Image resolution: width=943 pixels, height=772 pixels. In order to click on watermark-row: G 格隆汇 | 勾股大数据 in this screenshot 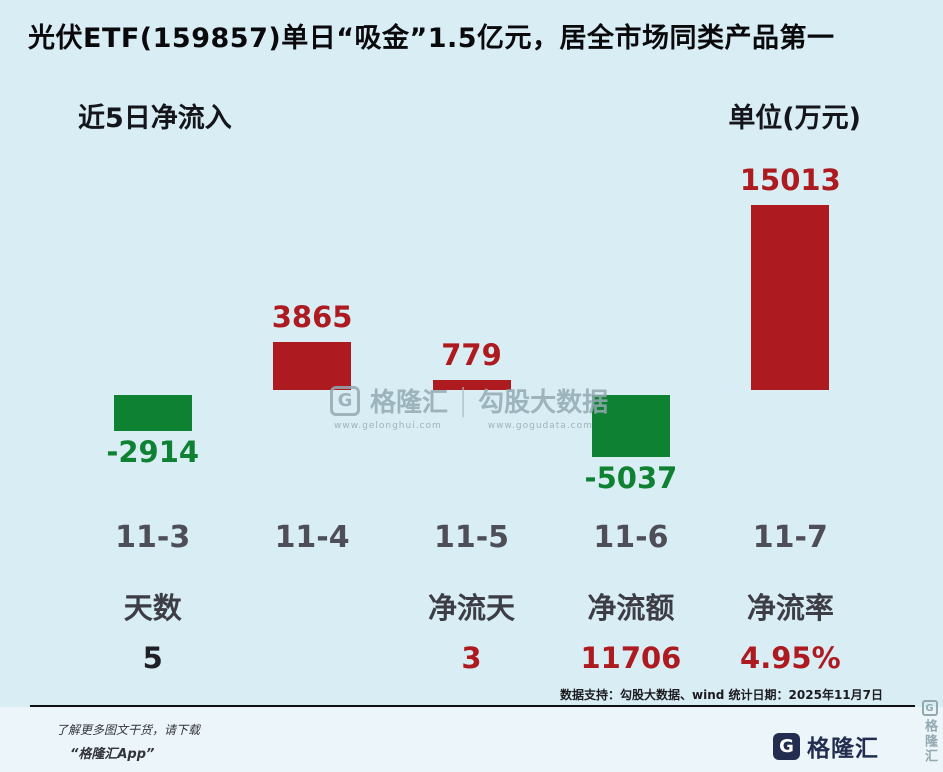, I will do `click(495, 400)`.